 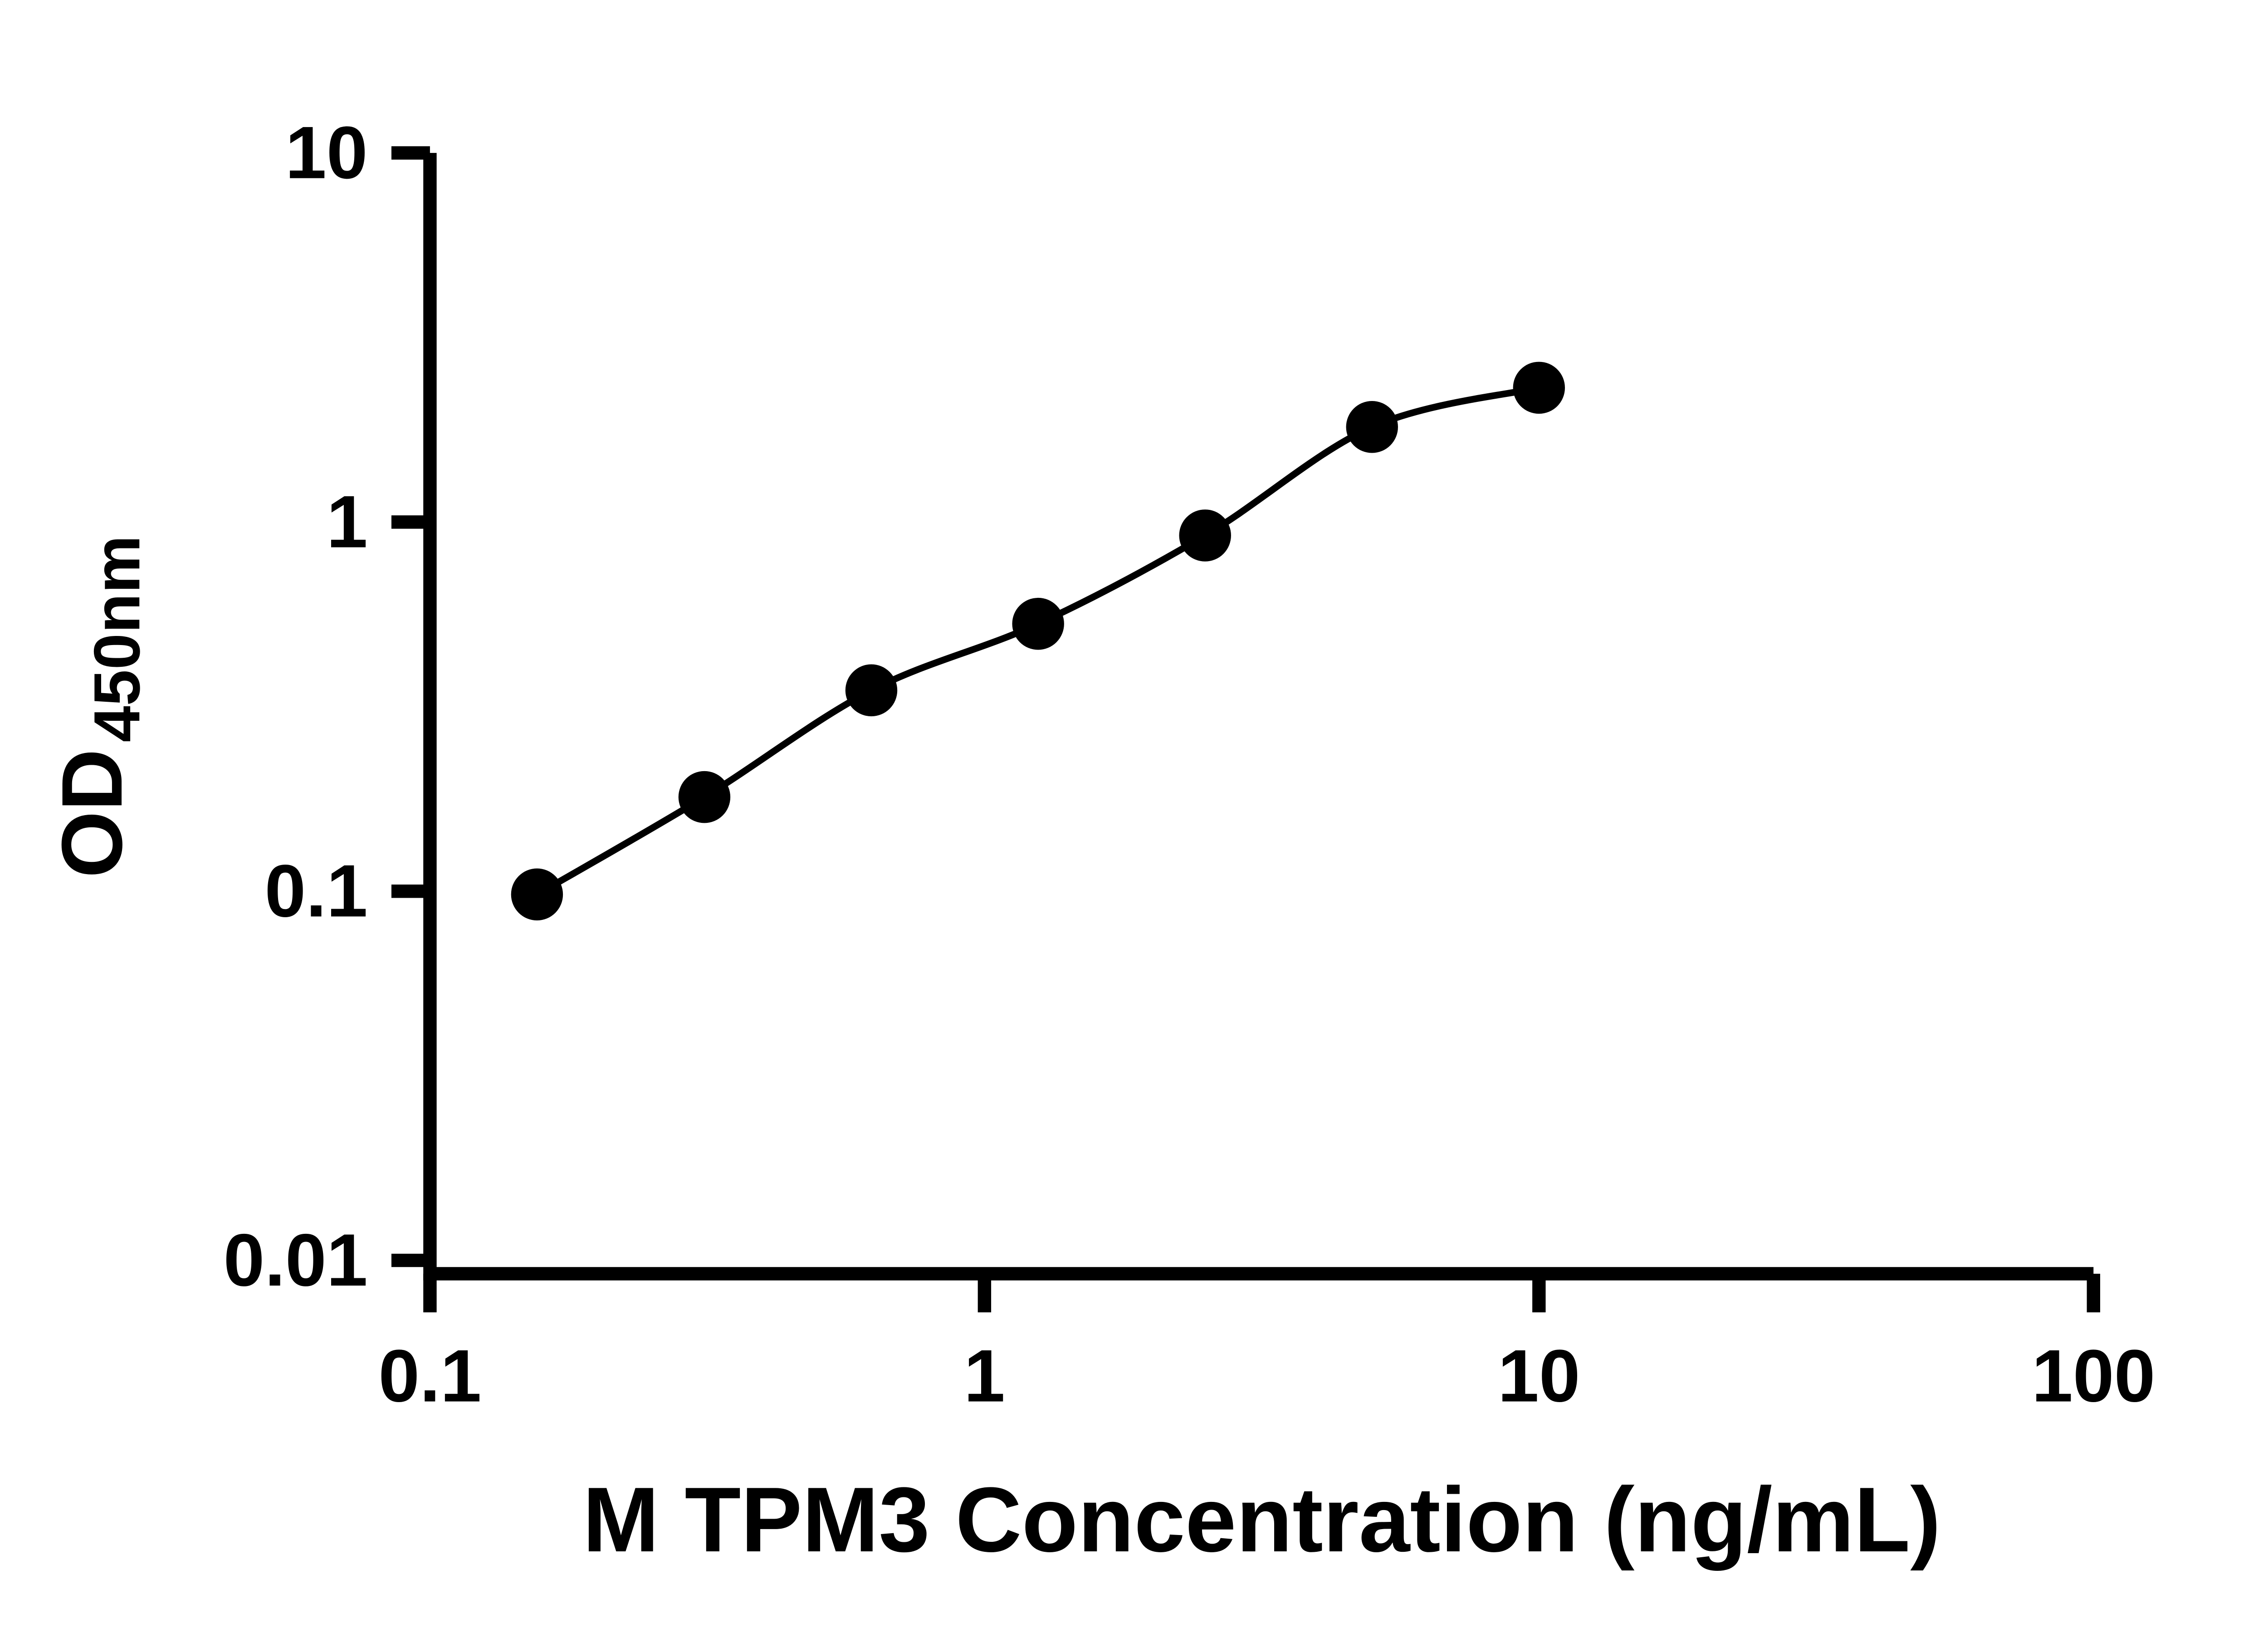 I want to click on y-tick-label: 1, so click(x=347, y=521).